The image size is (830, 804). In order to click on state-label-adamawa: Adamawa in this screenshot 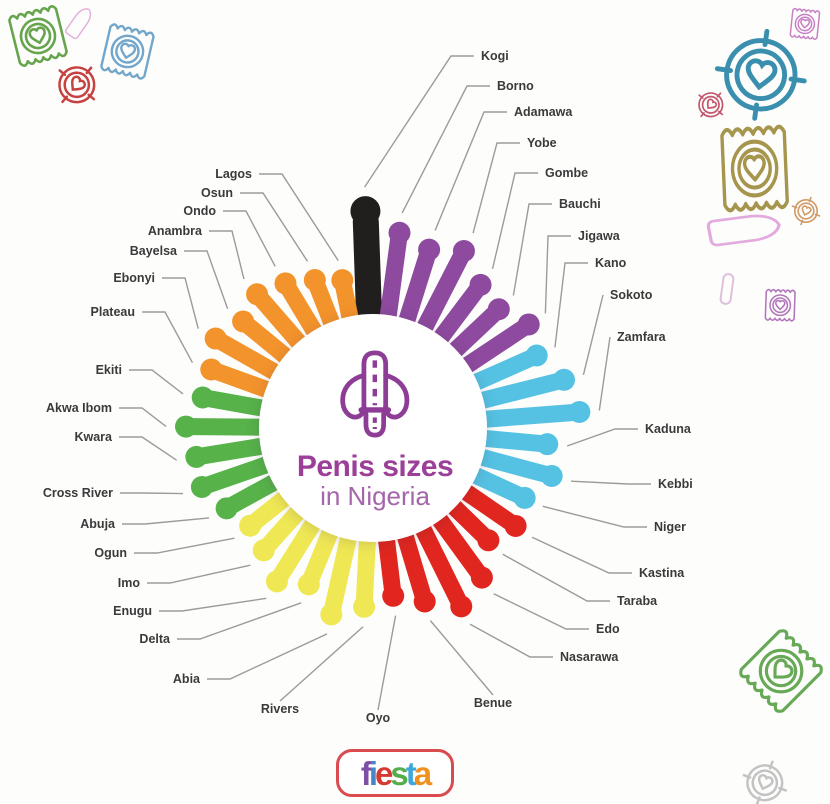, I will do `click(543, 112)`.